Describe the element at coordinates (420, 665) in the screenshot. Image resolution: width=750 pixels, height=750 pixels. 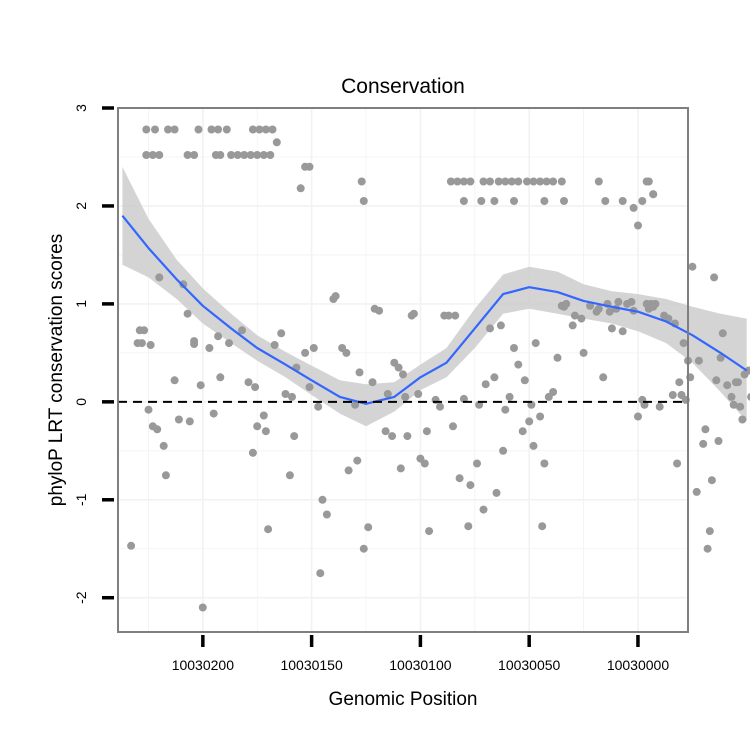
I see `x-tick-label: 10030100` at that location.